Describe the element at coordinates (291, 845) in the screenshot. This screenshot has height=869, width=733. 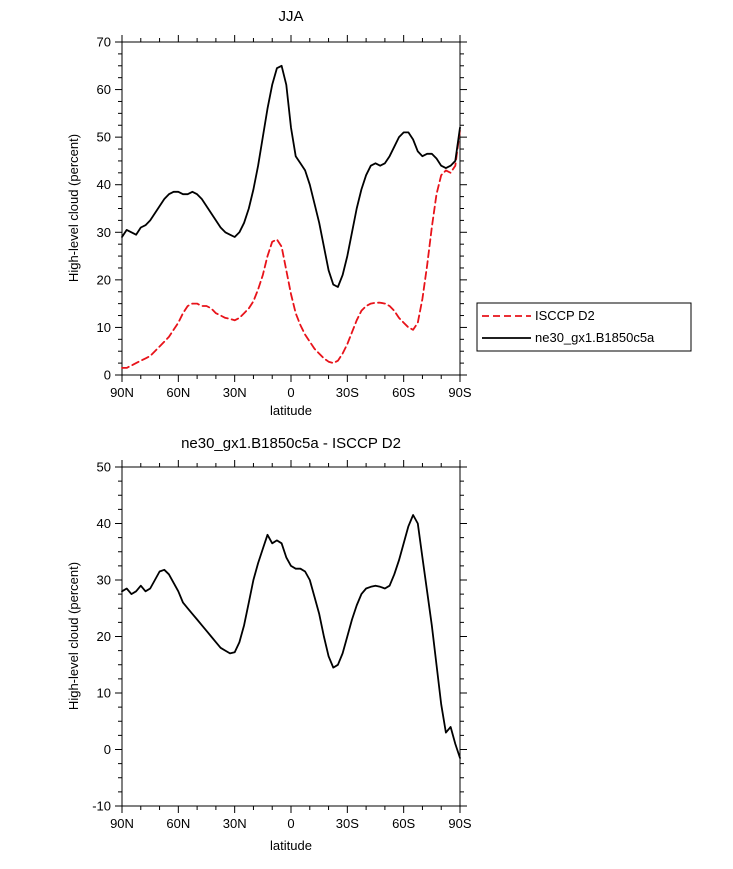
I see `x-axis-label-bottom: latitude` at that location.